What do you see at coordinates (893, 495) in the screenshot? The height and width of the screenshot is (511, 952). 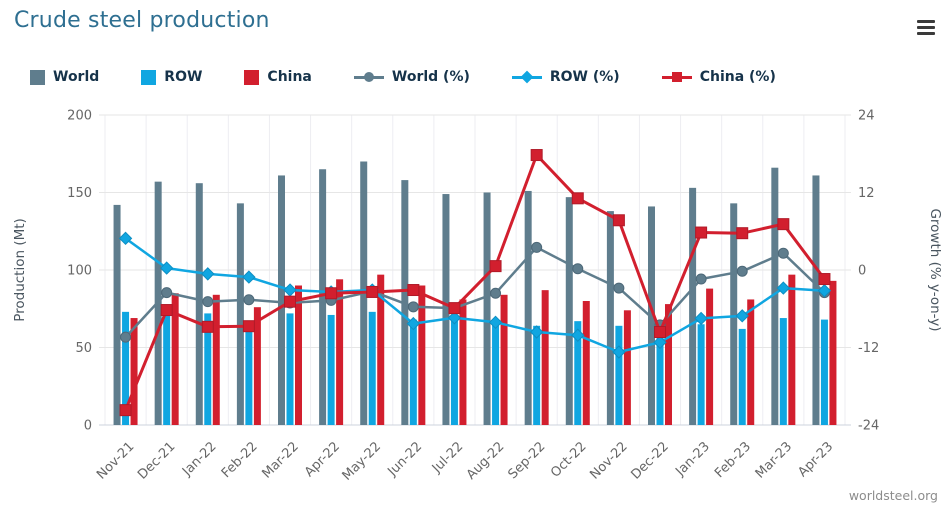 I see `credits-link: worldsteel.org` at bounding box center [893, 495].